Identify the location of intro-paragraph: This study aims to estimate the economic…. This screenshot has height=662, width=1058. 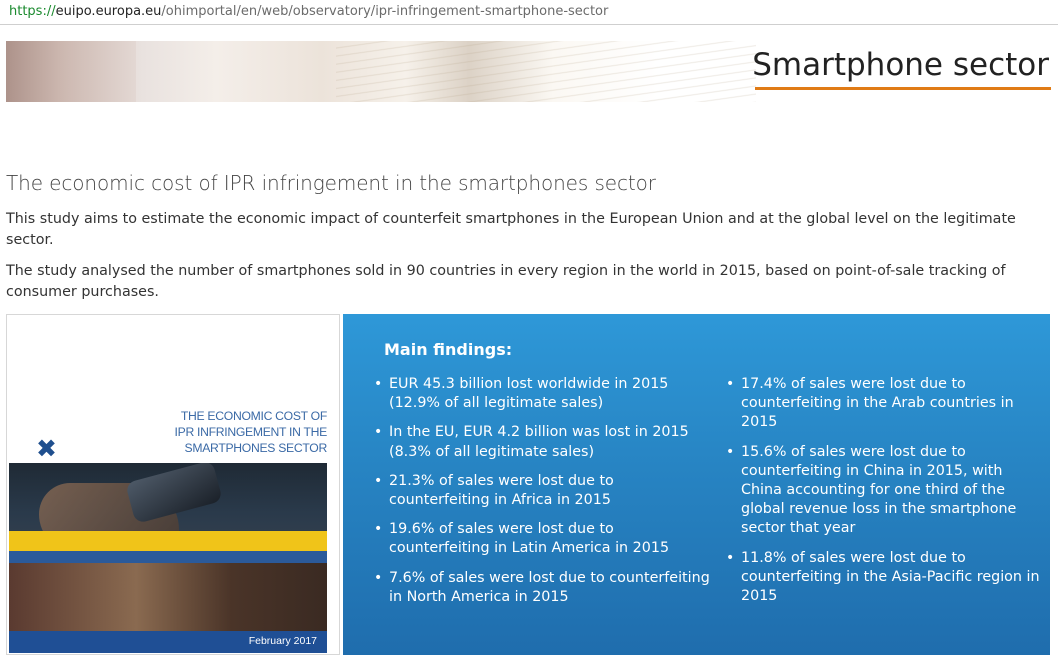
(511, 229).